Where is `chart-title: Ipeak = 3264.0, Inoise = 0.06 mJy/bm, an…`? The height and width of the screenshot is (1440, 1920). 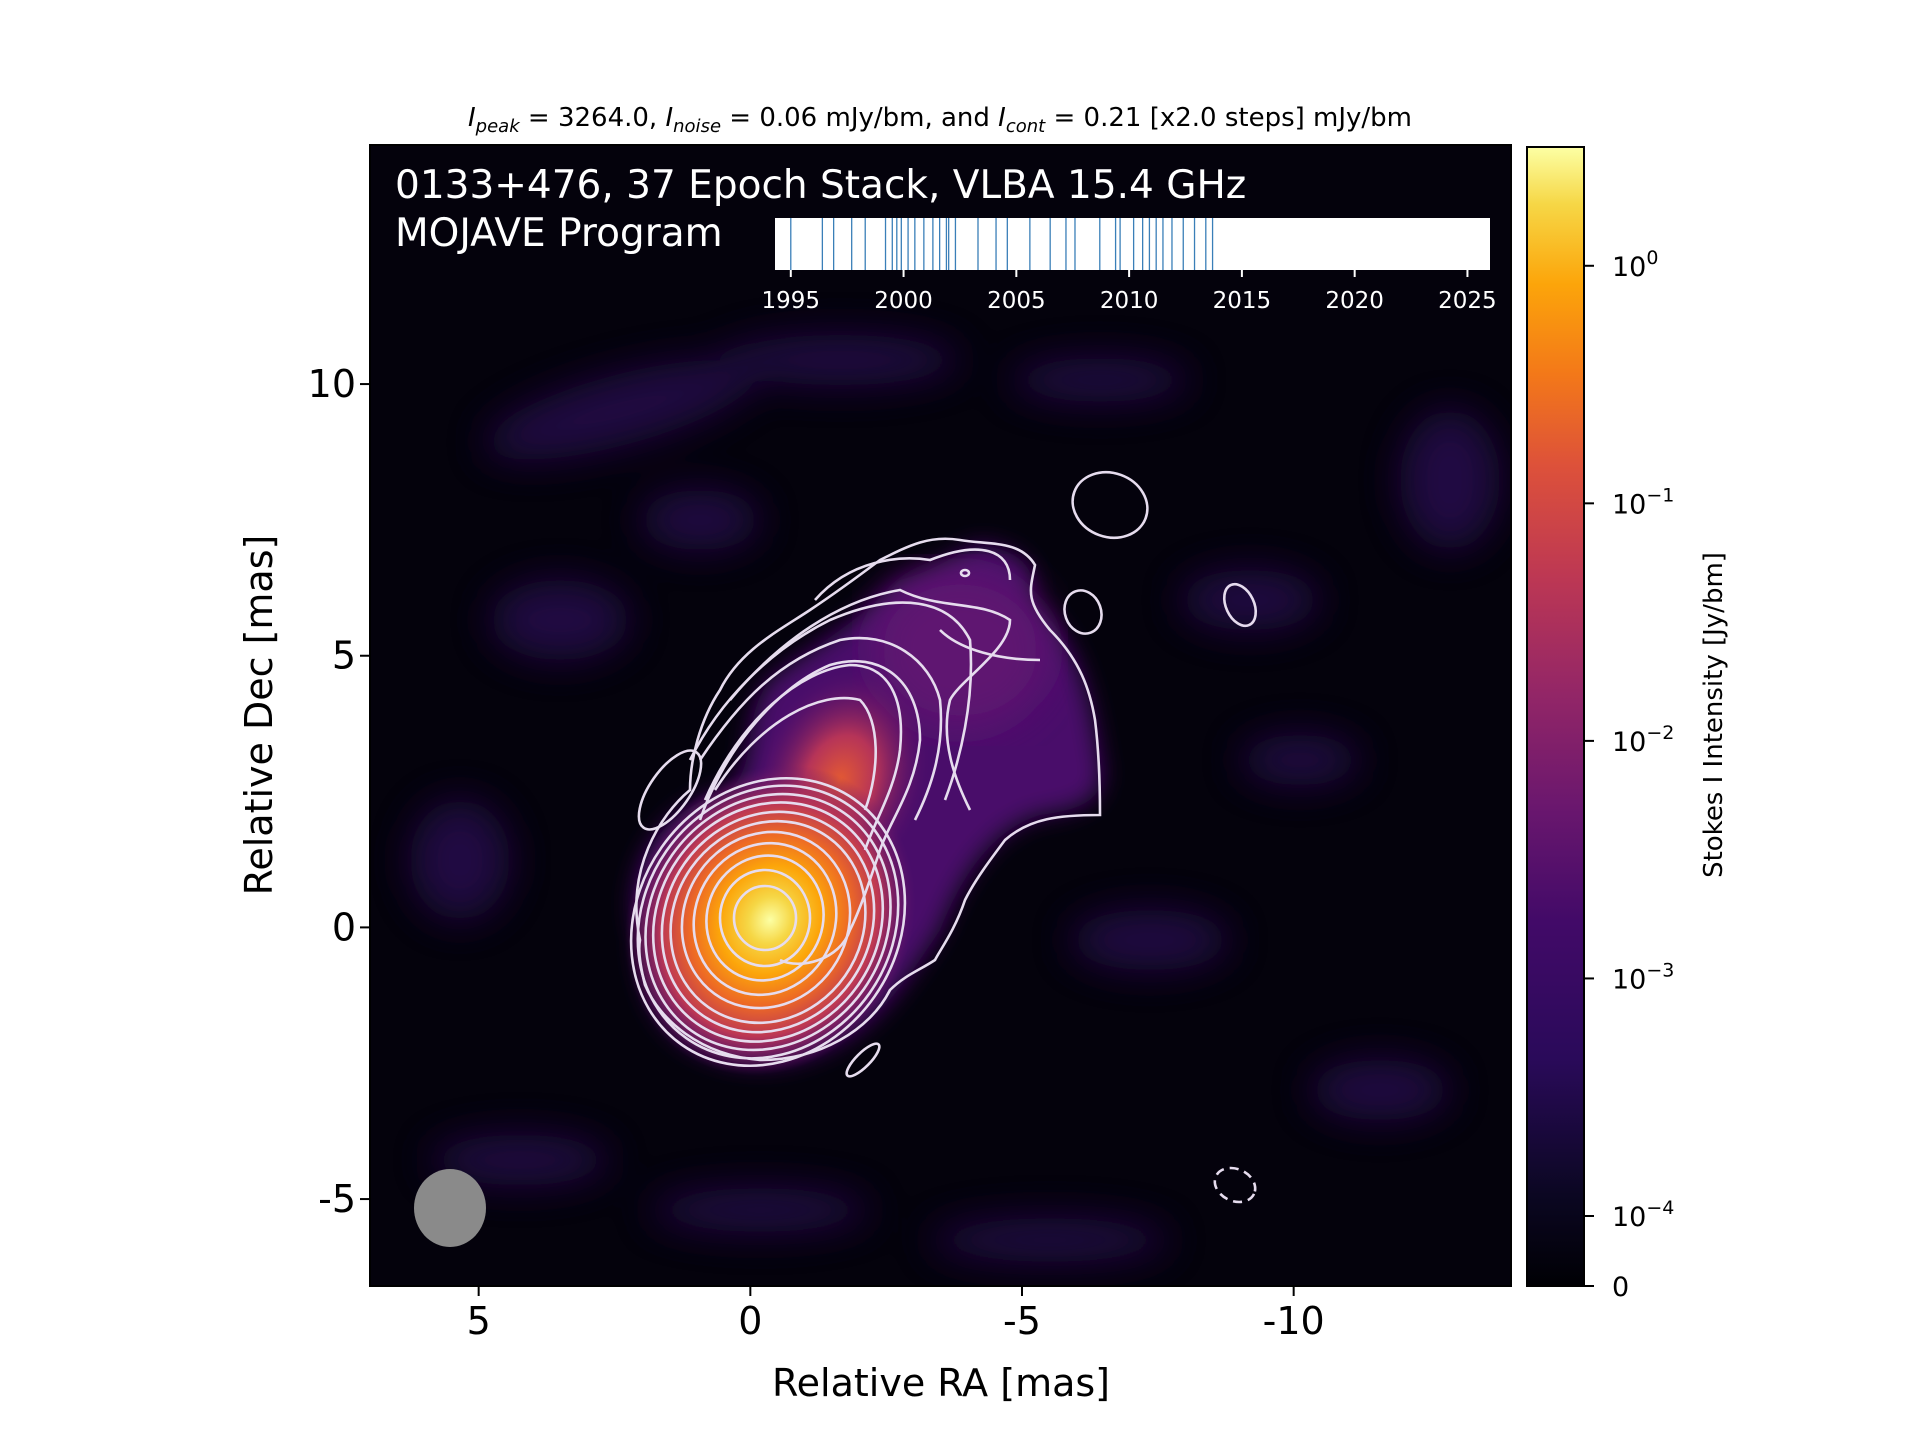 chart-title: Ipeak = 3264.0, Inoise = 0.06 mJy/bm, an… is located at coordinates (940, 120).